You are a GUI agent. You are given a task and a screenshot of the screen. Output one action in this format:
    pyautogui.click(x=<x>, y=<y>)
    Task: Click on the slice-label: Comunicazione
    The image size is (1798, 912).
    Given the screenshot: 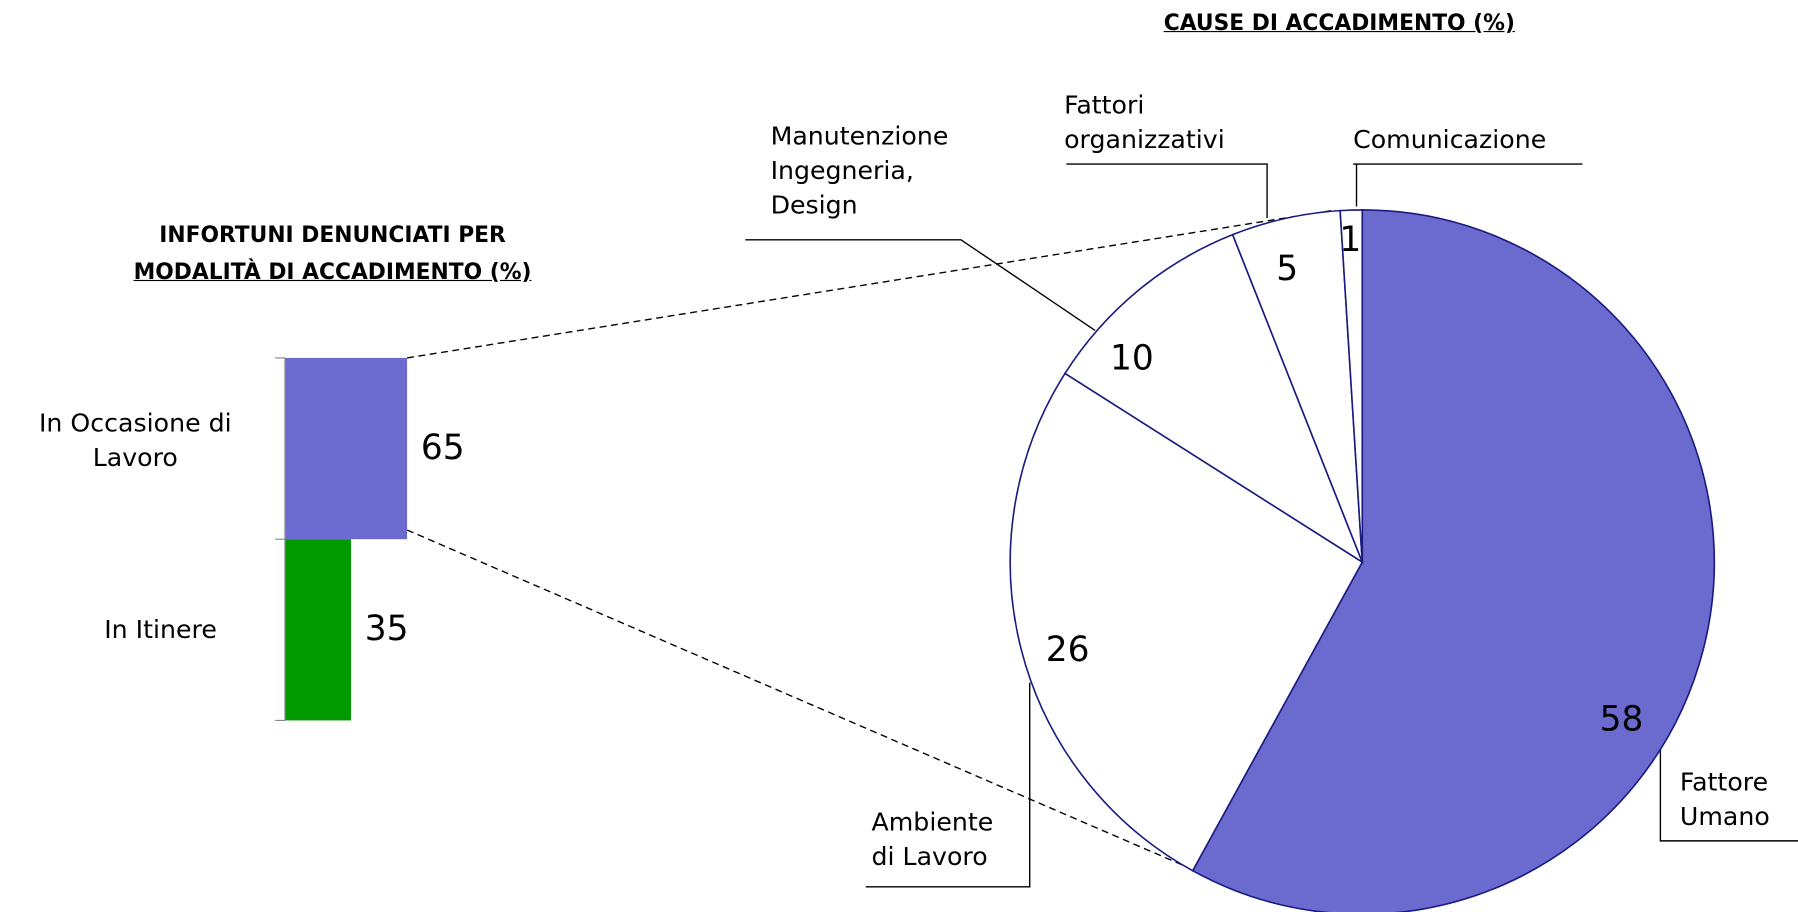 What is the action you would take?
    pyautogui.click(x=1450, y=140)
    